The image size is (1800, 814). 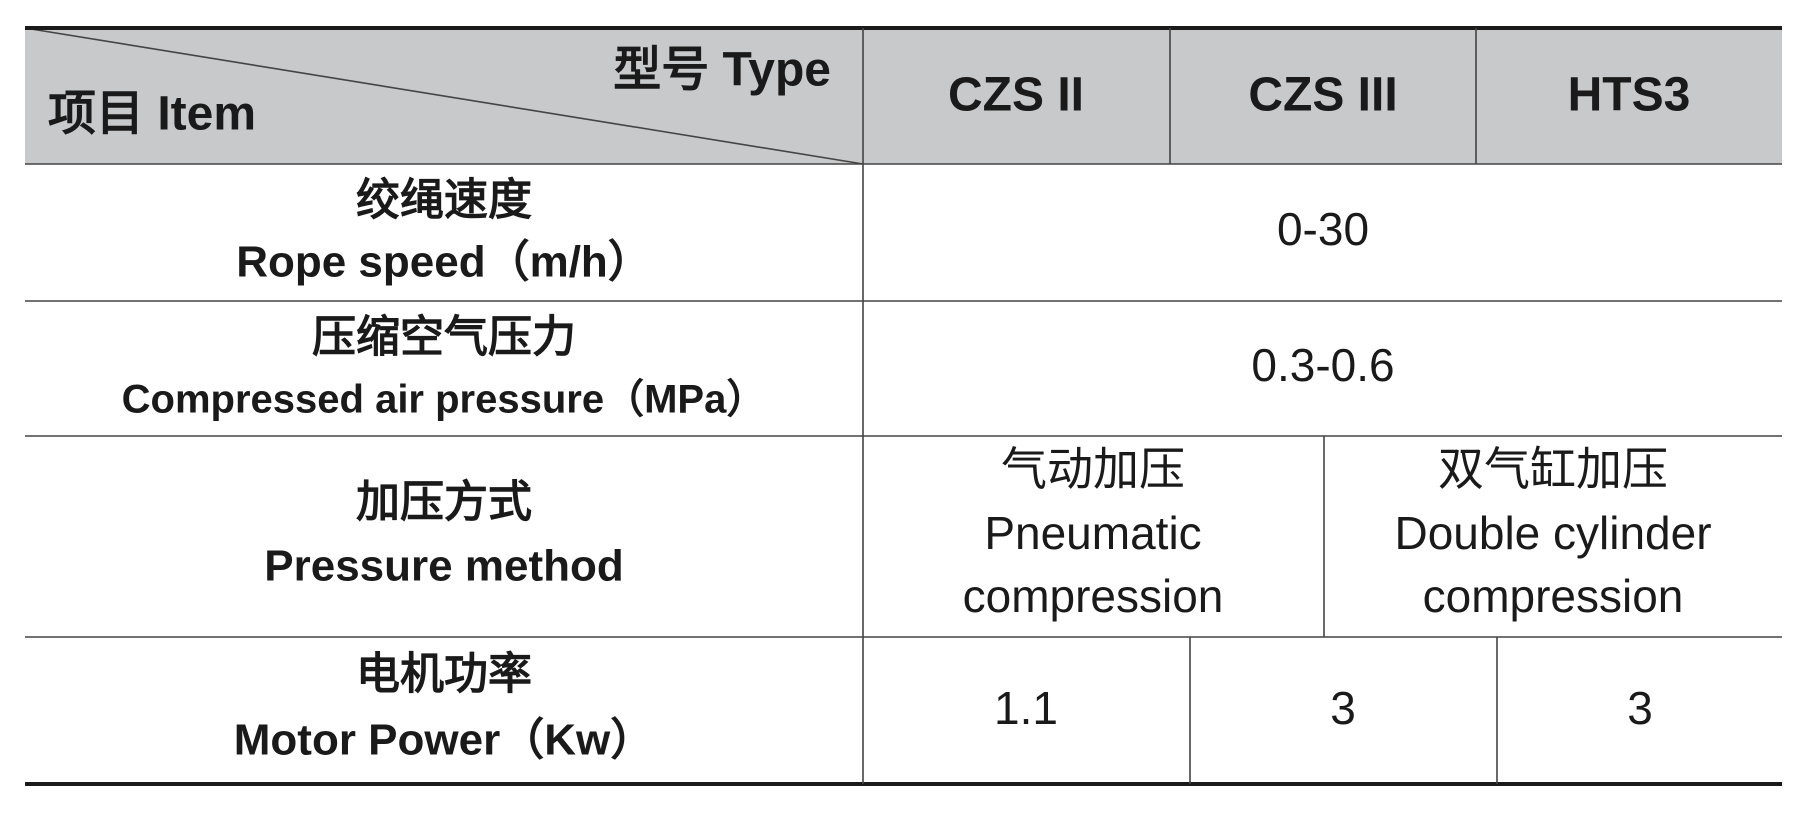 What do you see at coordinates (1016, 95) in the screenshot?
I see `column-header: CZS II` at bounding box center [1016, 95].